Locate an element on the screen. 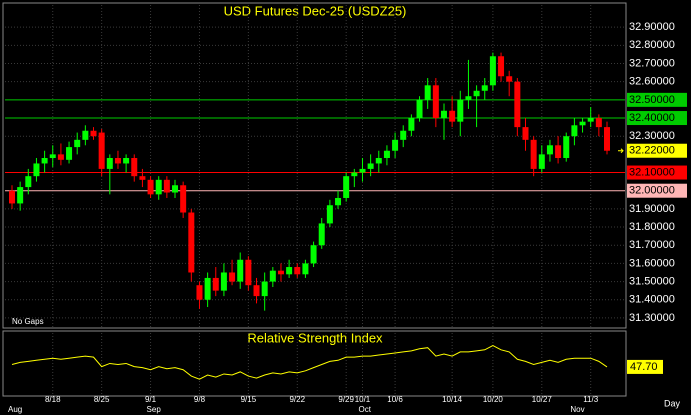 The width and height of the screenshot is (691, 415). x-tick-label: 8/25 is located at coordinates (102, 399).